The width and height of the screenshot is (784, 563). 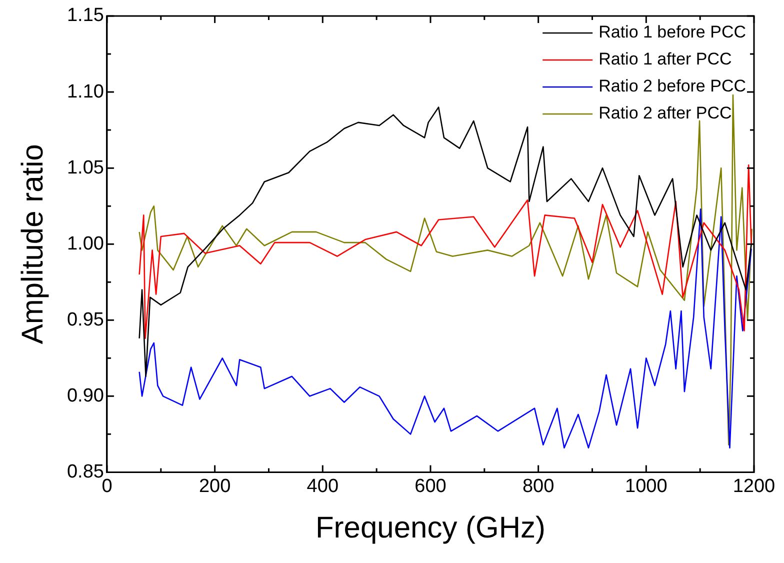 I want to click on y-tick-label: 0.85, so click(x=85, y=471).